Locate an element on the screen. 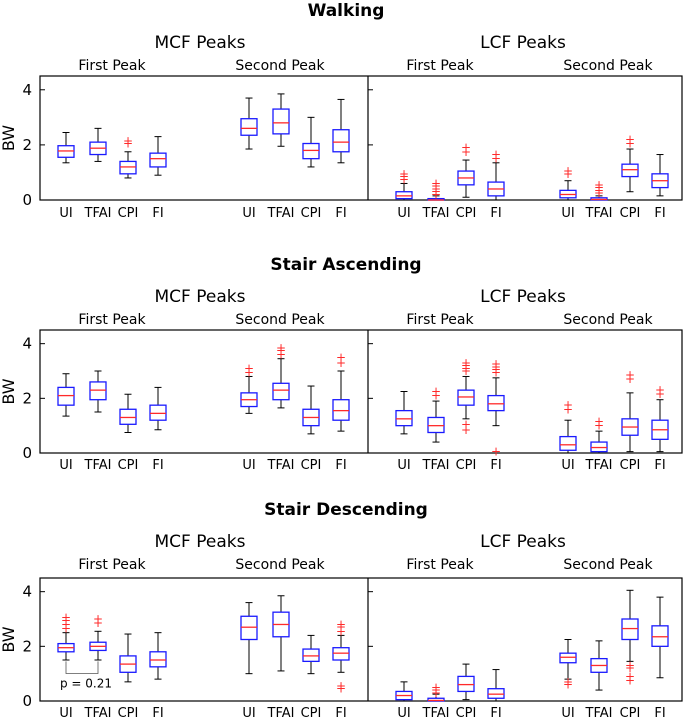 This screenshot has height=721, width=692. box-cpi: ++++++ is located at coordinates (466, 396).